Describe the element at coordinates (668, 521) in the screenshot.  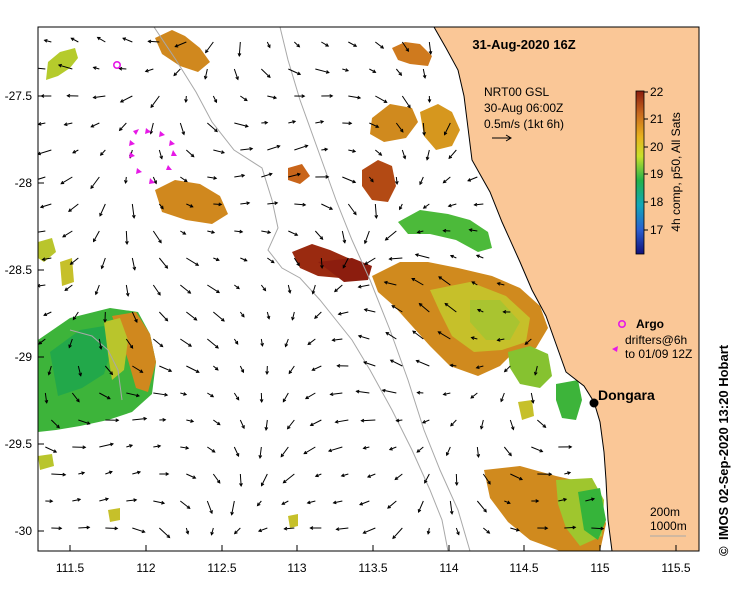
I see `isobath-legend: 200m 1000m` at that location.